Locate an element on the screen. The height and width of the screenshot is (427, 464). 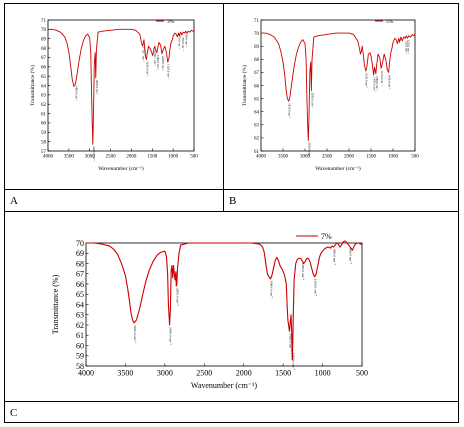
peak-label: 1120.0 cm⁻¹ is located at coordinates (169, 71).